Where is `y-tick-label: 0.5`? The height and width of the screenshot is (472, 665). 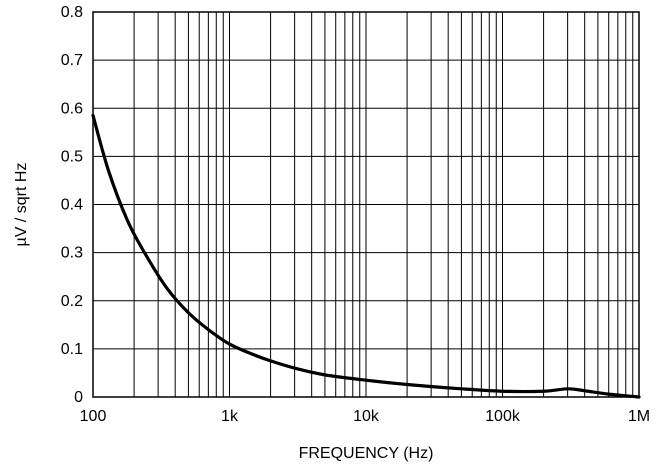
y-tick-label: 0.5 is located at coordinates (72, 156).